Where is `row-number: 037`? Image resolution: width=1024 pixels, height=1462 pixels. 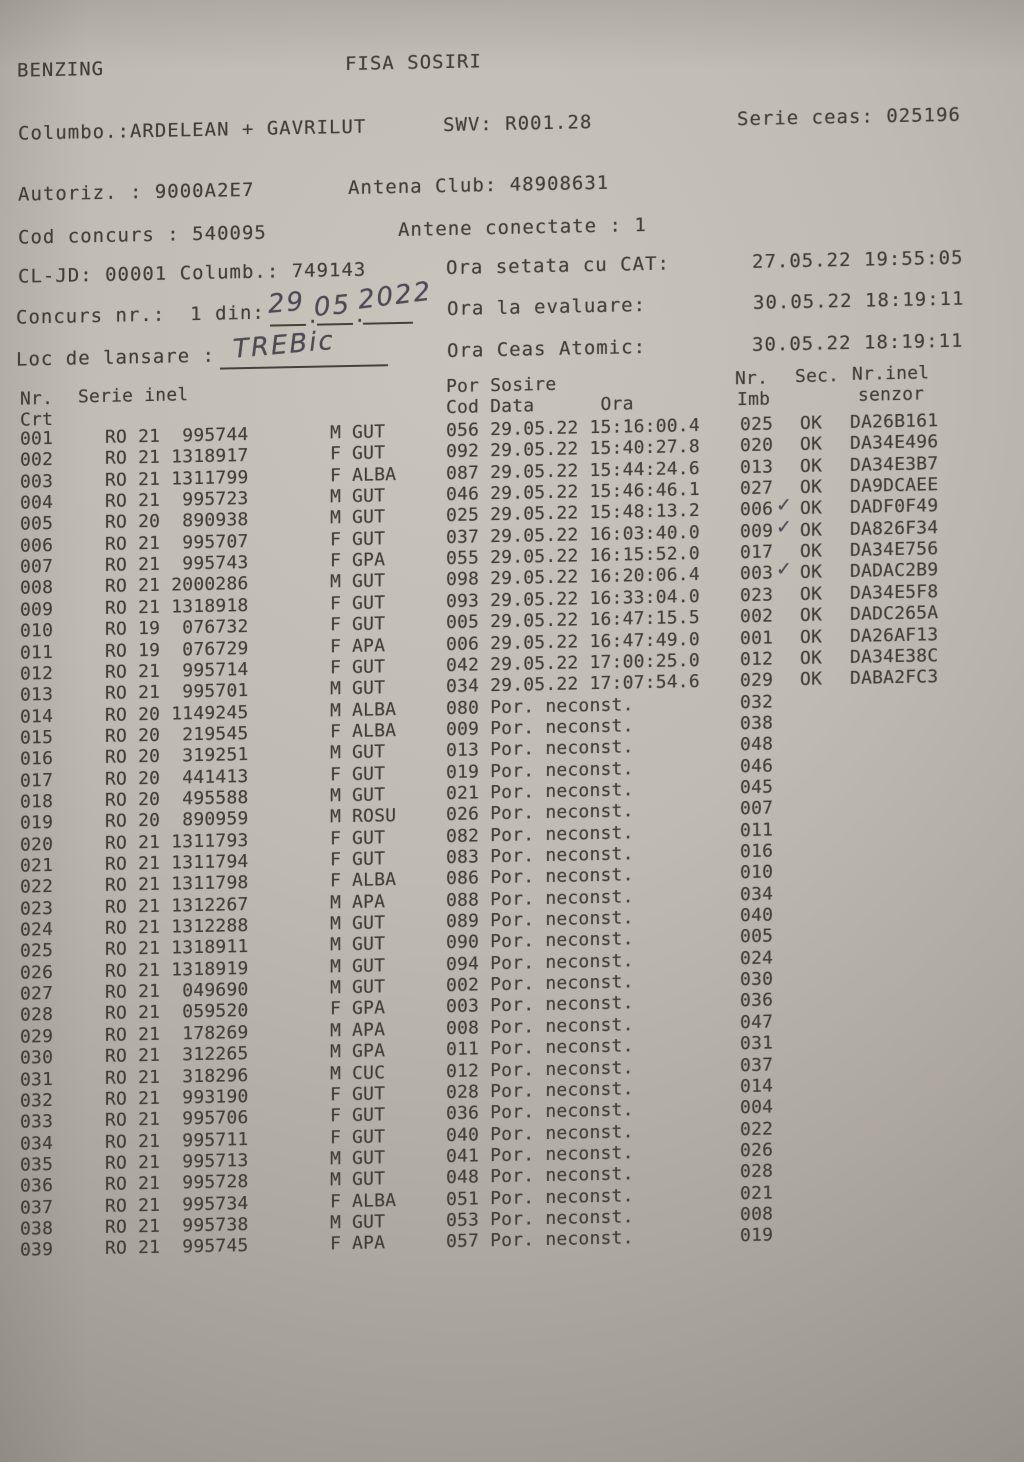
row-number: 037 is located at coordinates (37, 1207).